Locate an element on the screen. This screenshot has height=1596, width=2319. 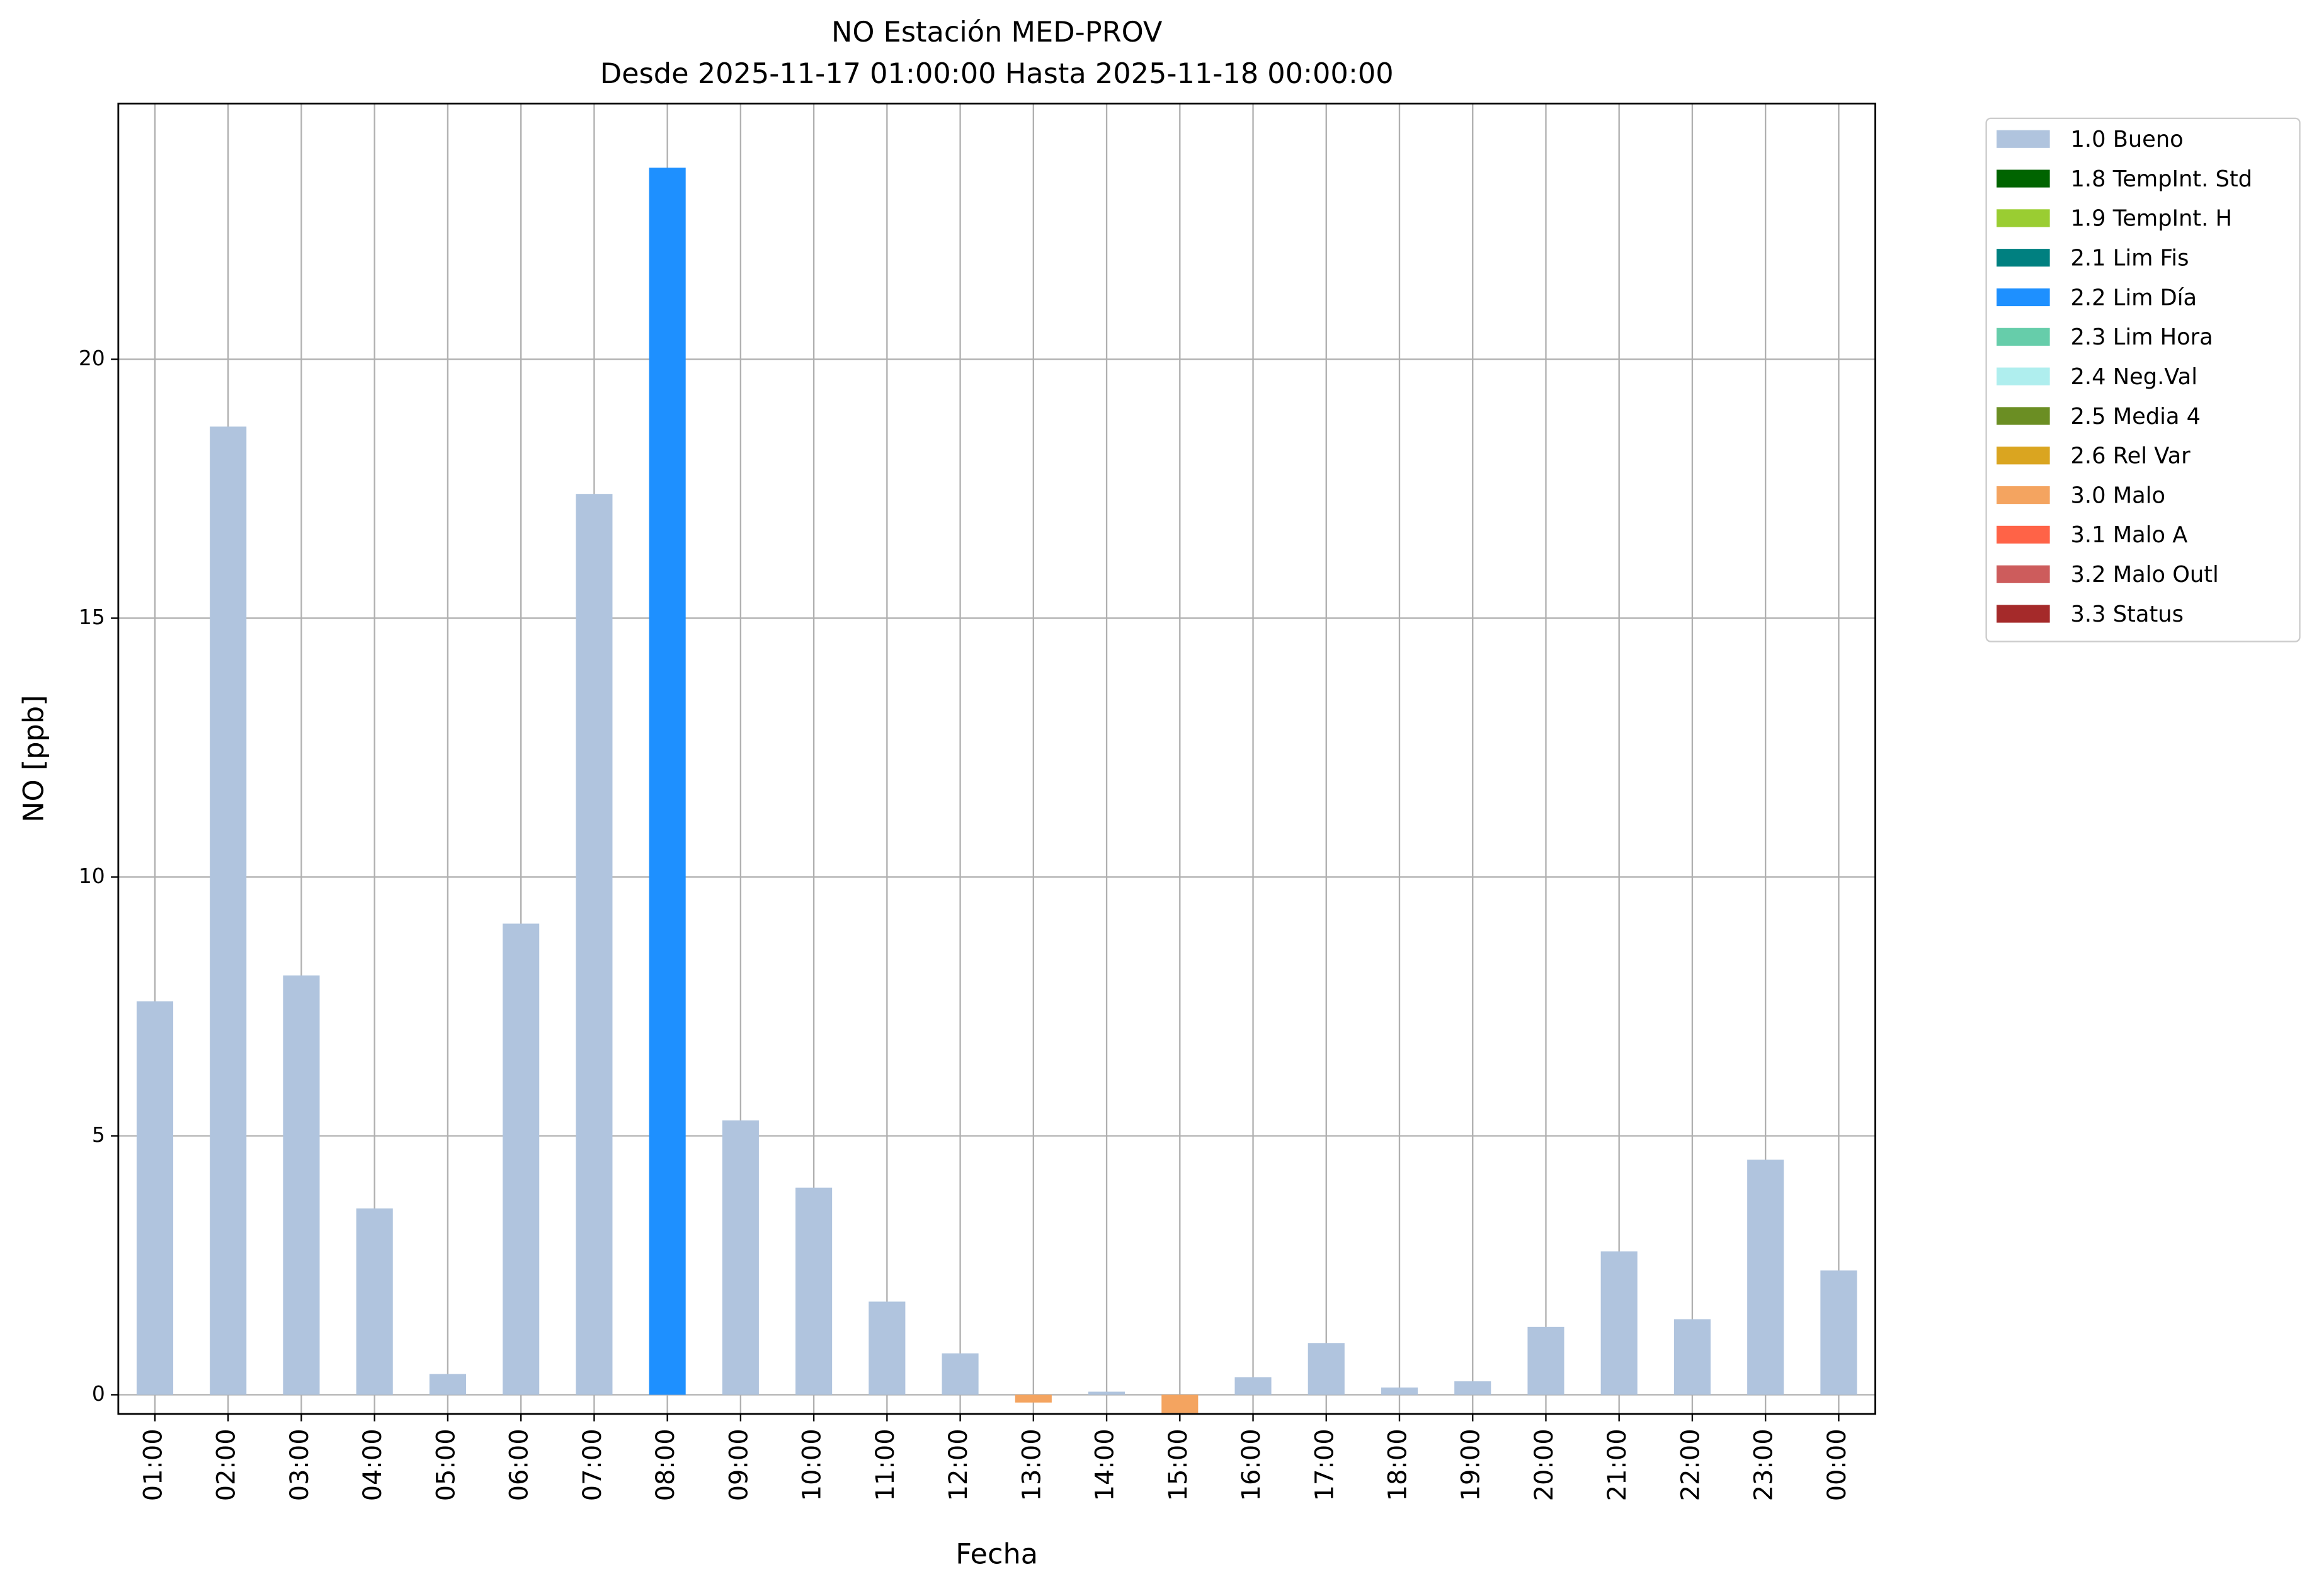
y-axis-label: NO [ppb] is located at coordinates (33, 758).